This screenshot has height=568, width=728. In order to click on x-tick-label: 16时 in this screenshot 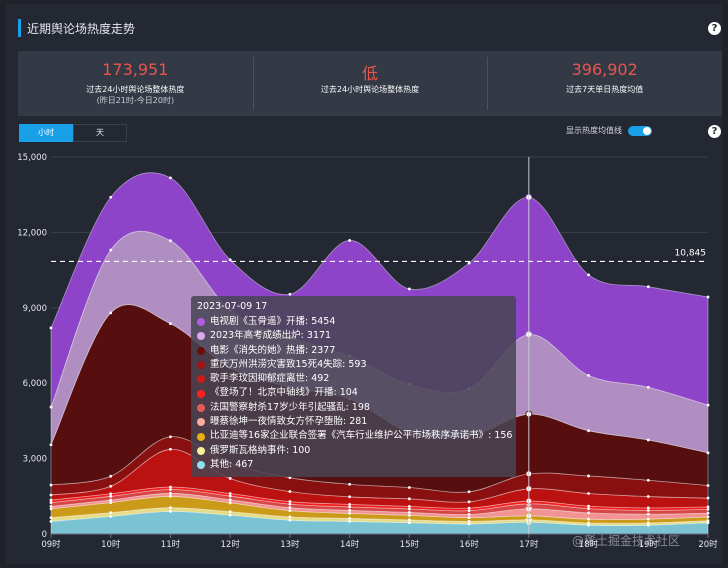, I will do `click(469, 544)`.